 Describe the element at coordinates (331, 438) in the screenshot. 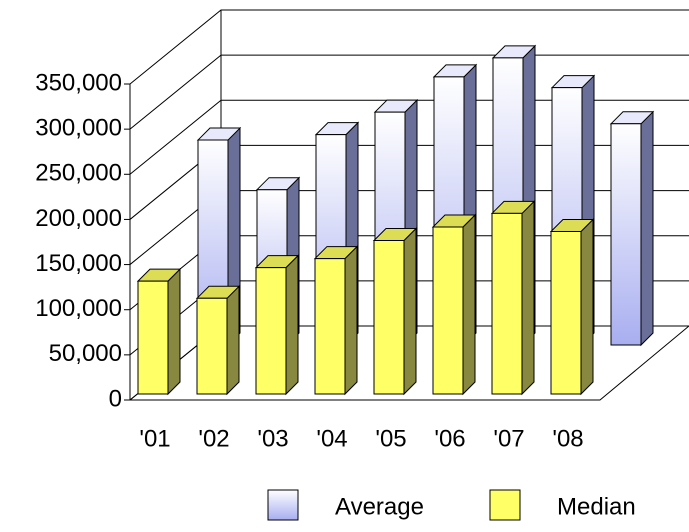

I see `x-tick-label: '04` at that location.